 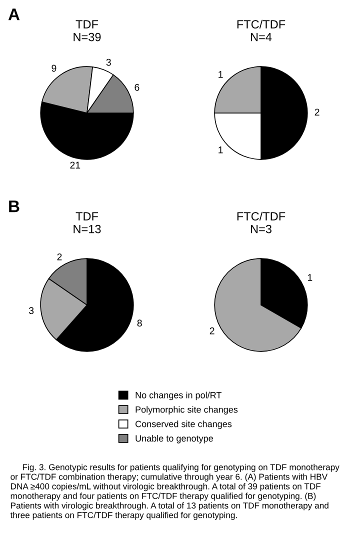 What do you see at coordinates (261, 223) in the screenshot?
I see `chart-title: FTC/TDF N=3` at bounding box center [261, 223].